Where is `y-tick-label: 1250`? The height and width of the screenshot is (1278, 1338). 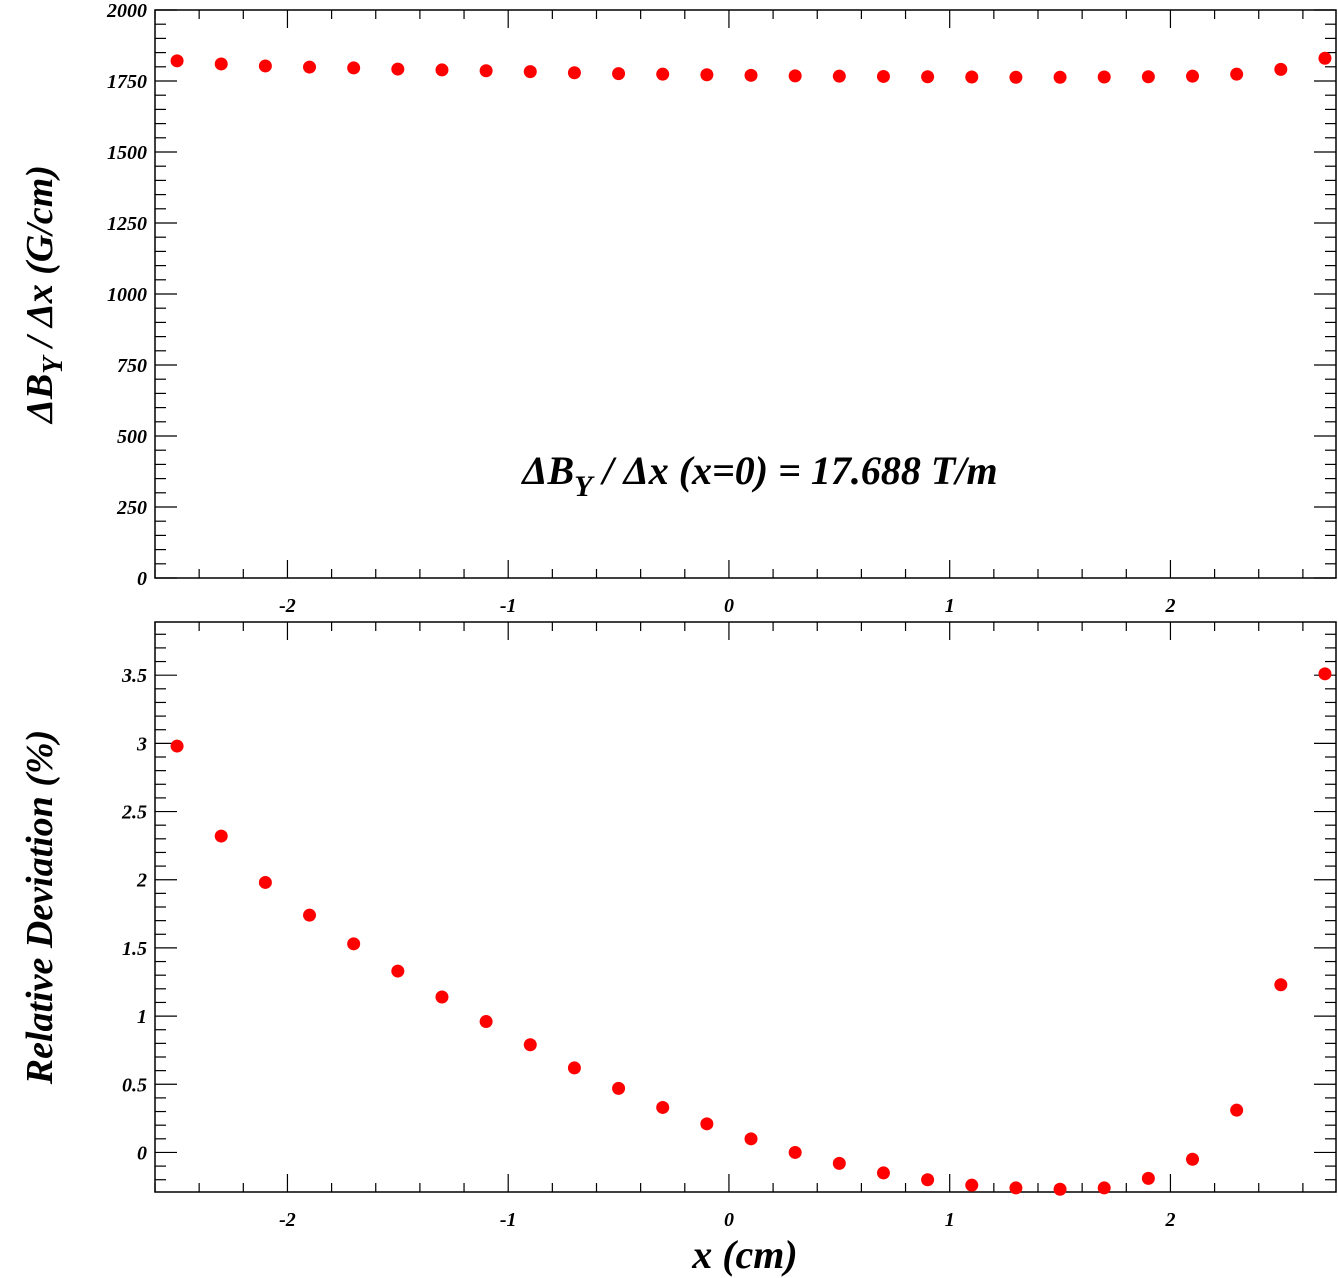 y-tick-label: 1250 is located at coordinates (127, 224).